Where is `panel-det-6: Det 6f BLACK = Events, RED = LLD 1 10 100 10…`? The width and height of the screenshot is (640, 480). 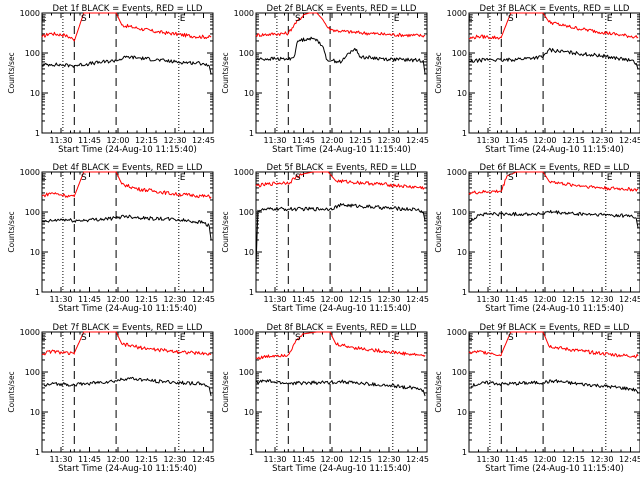
panel-det-6: Det 6f BLACK = Events, RED = LLD 1 10 100 10… is located at coordinates (537, 238).